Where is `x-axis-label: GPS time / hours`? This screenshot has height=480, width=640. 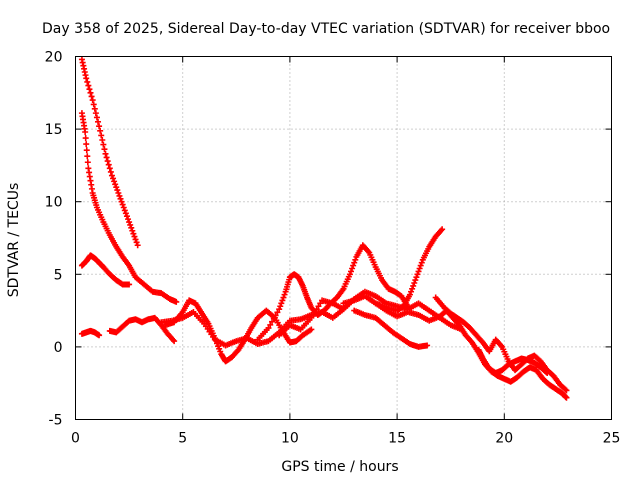
x-axis-label: GPS time / hours is located at coordinates (339, 467).